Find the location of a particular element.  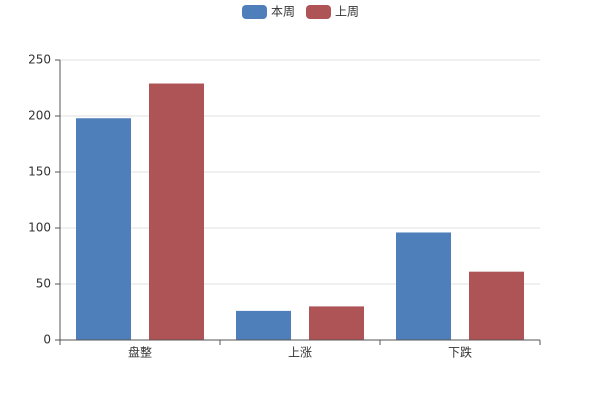

y-tick-label: 100 is located at coordinates (39, 228).